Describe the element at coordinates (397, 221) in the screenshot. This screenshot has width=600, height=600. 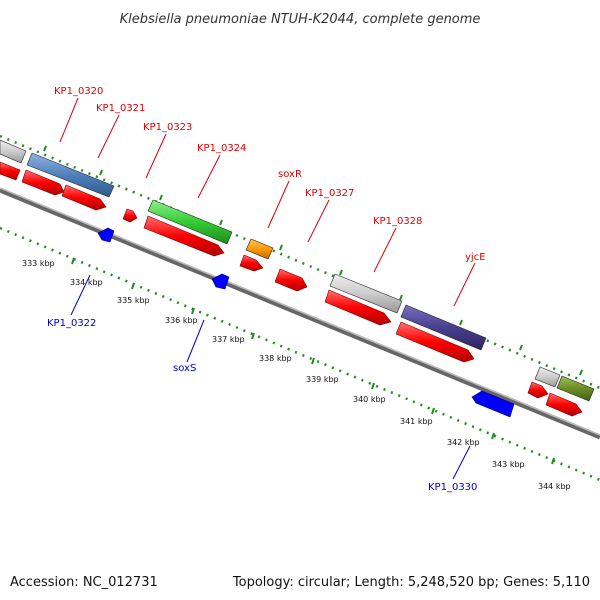
I see `gene-label-kp1-0328: KP1_0328` at that location.